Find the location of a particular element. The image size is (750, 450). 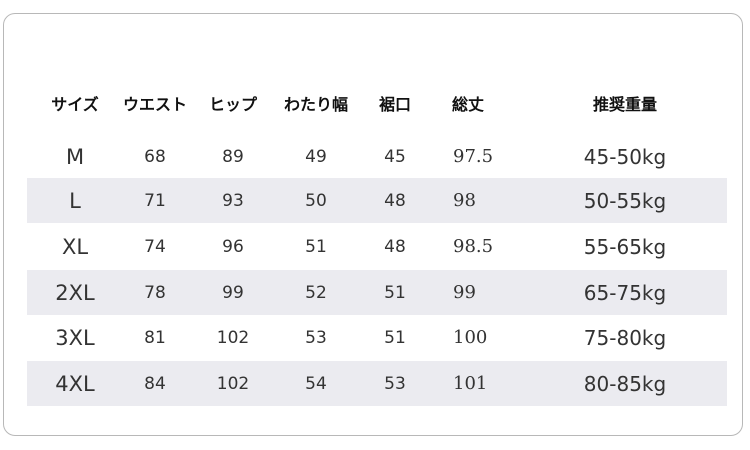

cell-waist: 74 is located at coordinates (155, 246).